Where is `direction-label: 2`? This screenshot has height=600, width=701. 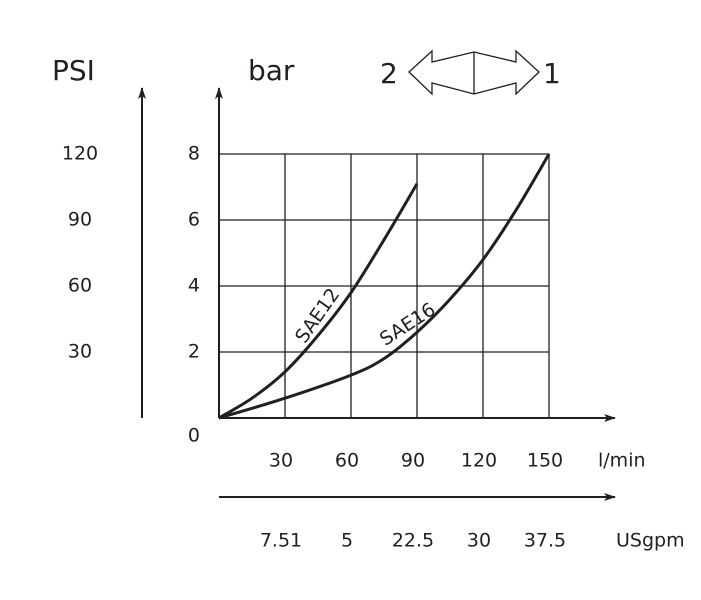 direction-label: 2 is located at coordinates (389, 73).